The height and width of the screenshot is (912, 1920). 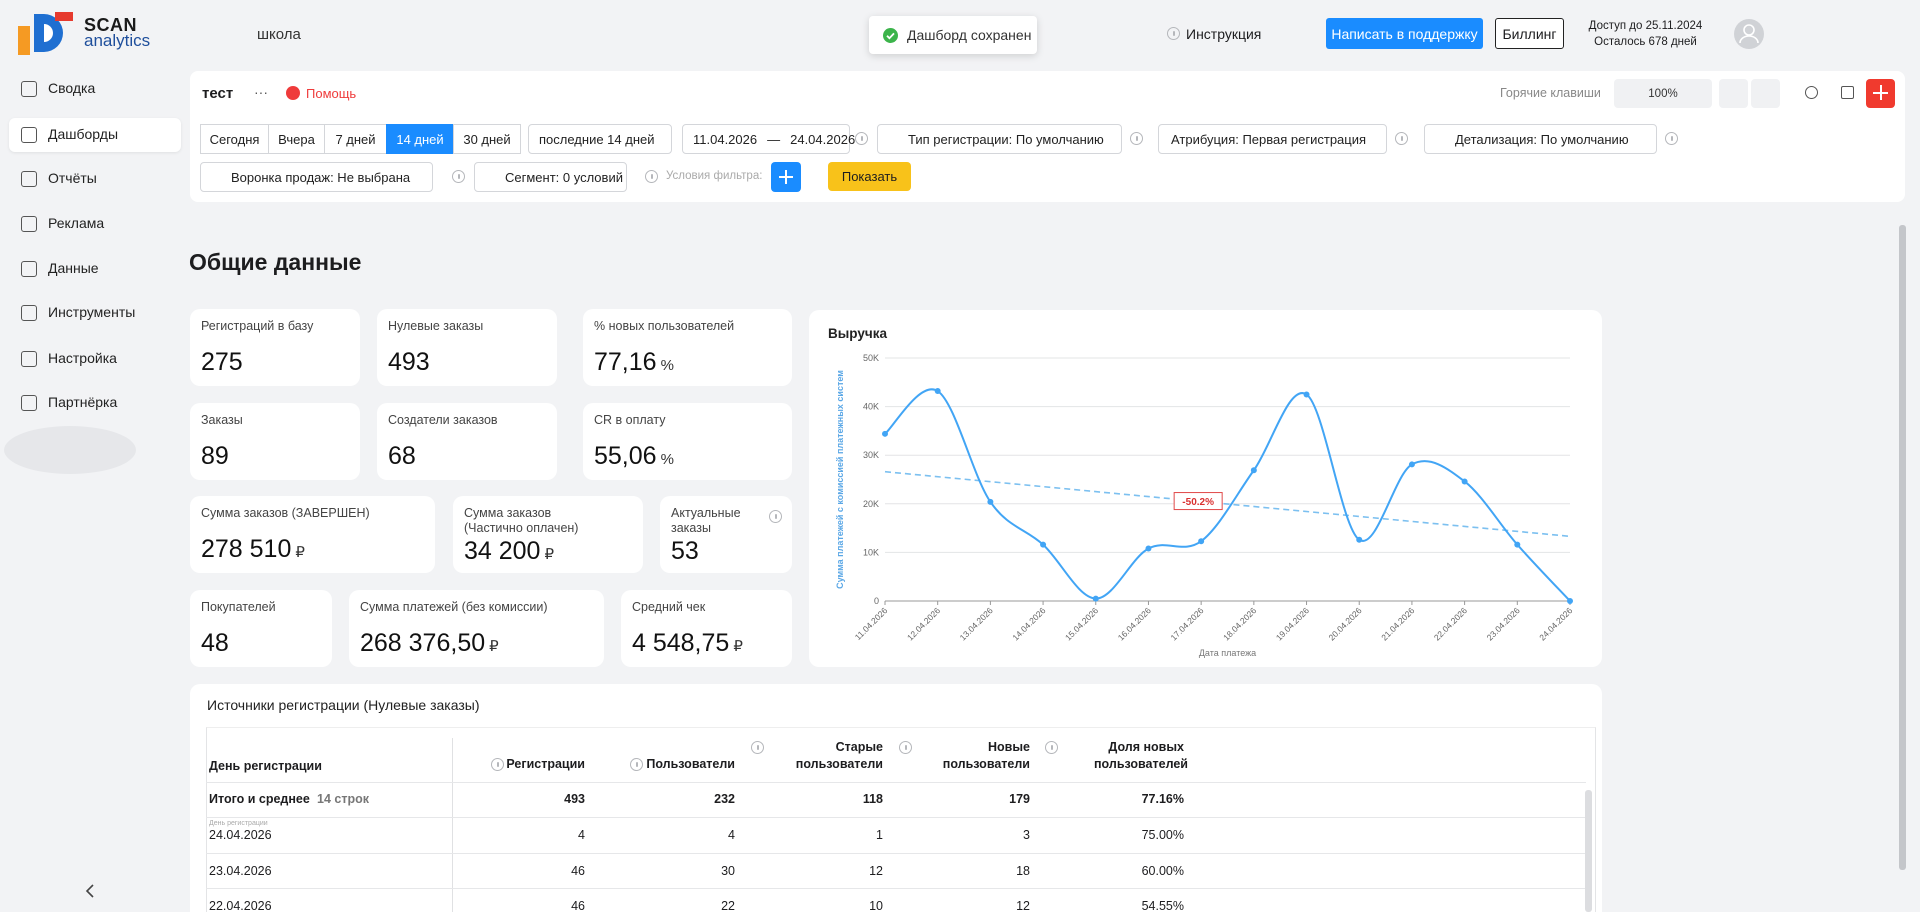 What do you see at coordinates (574, 799) in the screenshot?
I see `total-cell: 493` at bounding box center [574, 799].